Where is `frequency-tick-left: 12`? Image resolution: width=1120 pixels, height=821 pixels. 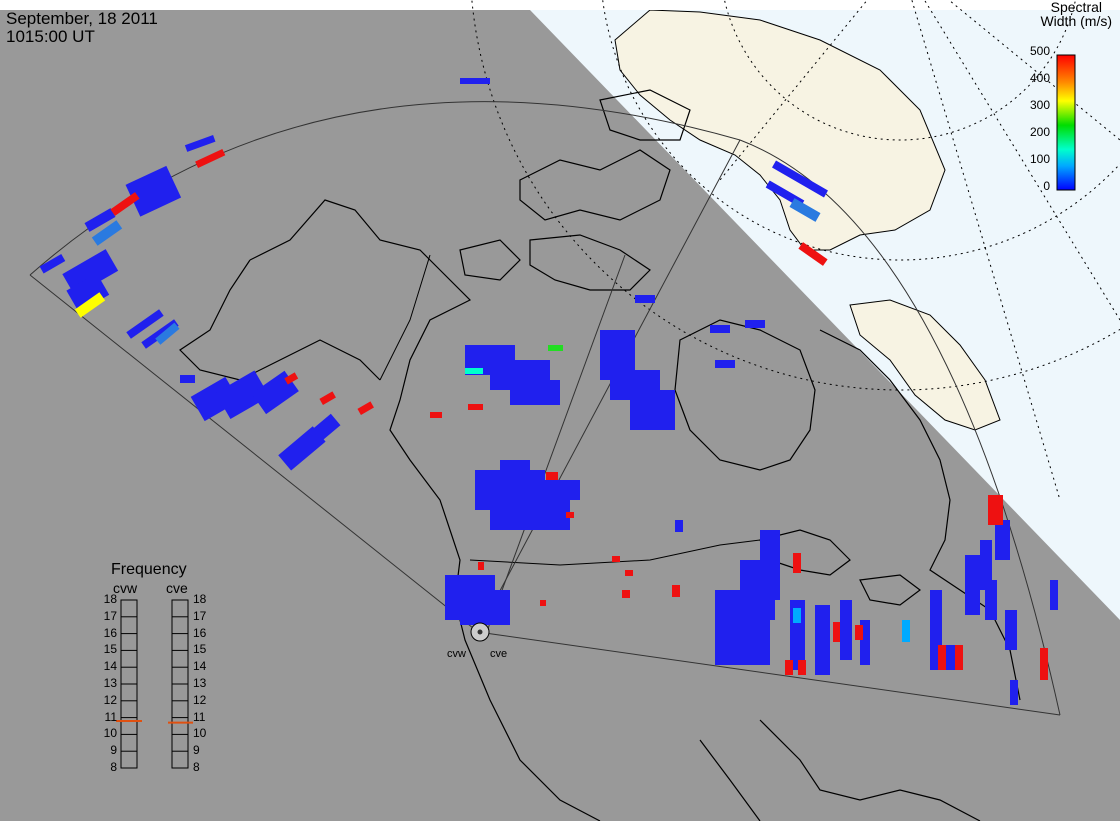
frequency-tick-left: 12 is located at coordinates (110, 699).